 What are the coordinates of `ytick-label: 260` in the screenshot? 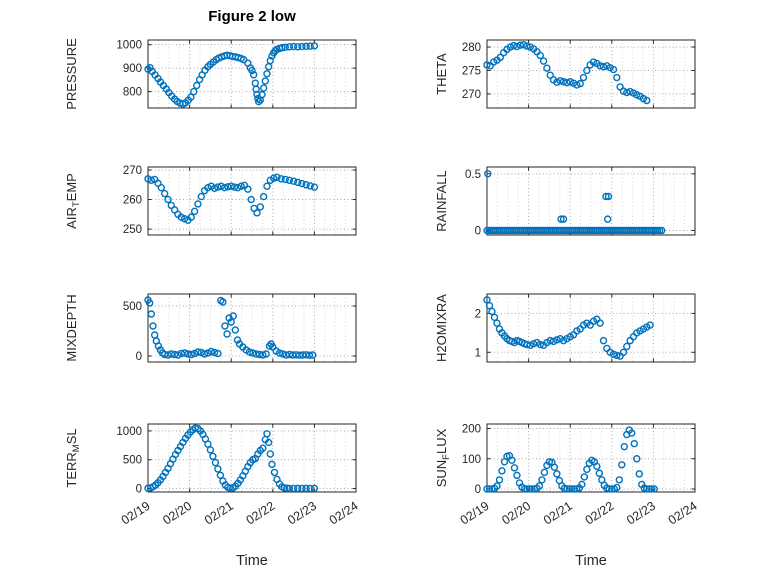 It's located at (132, 201).